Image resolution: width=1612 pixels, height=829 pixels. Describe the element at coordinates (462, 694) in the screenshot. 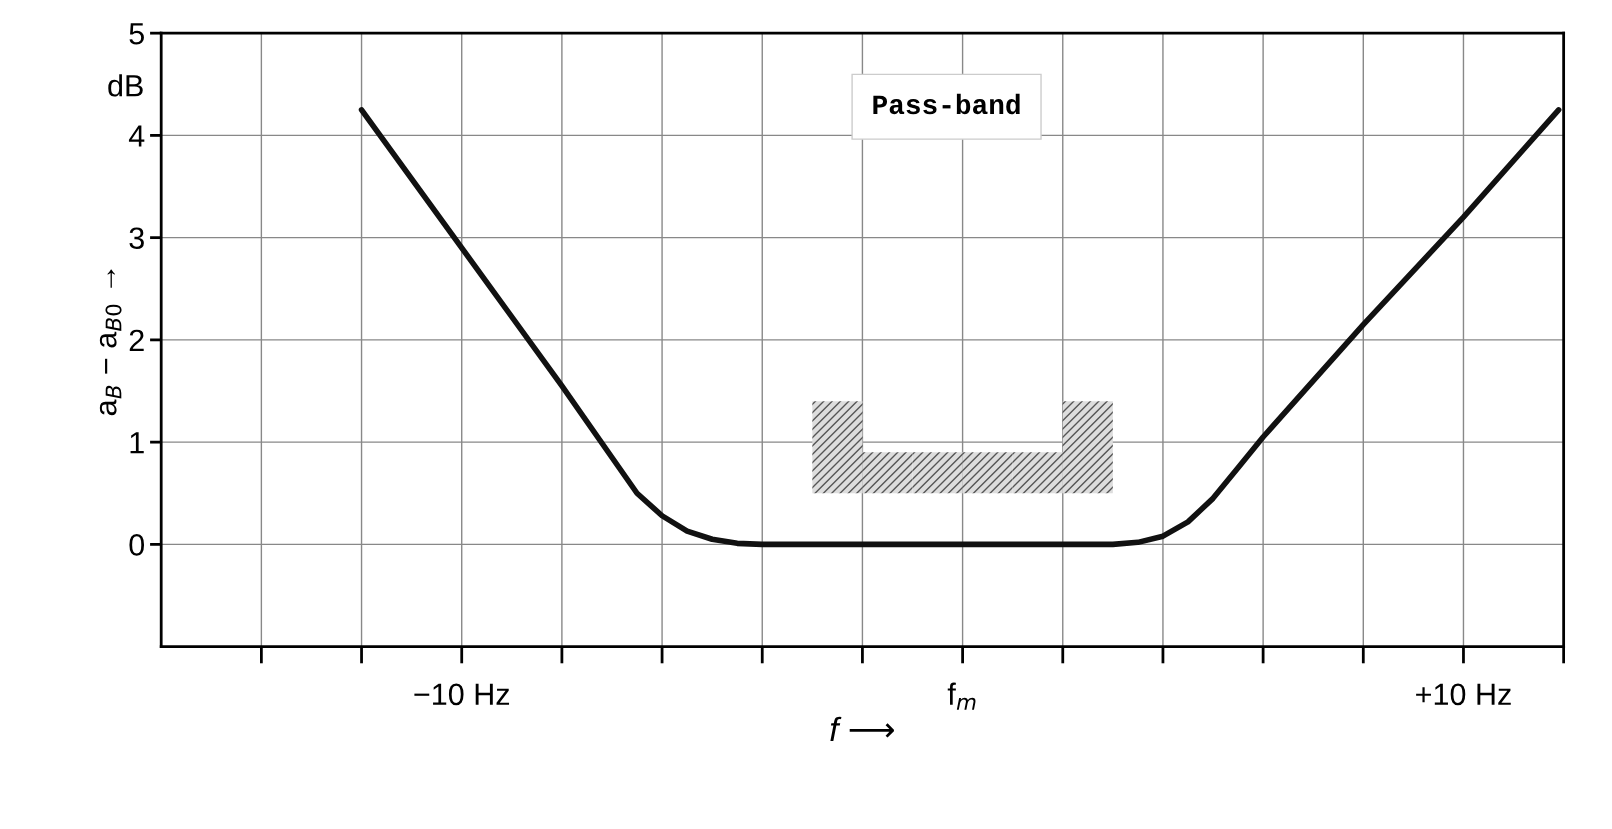

I see `x-tick-label: −10 Hz` at that location.